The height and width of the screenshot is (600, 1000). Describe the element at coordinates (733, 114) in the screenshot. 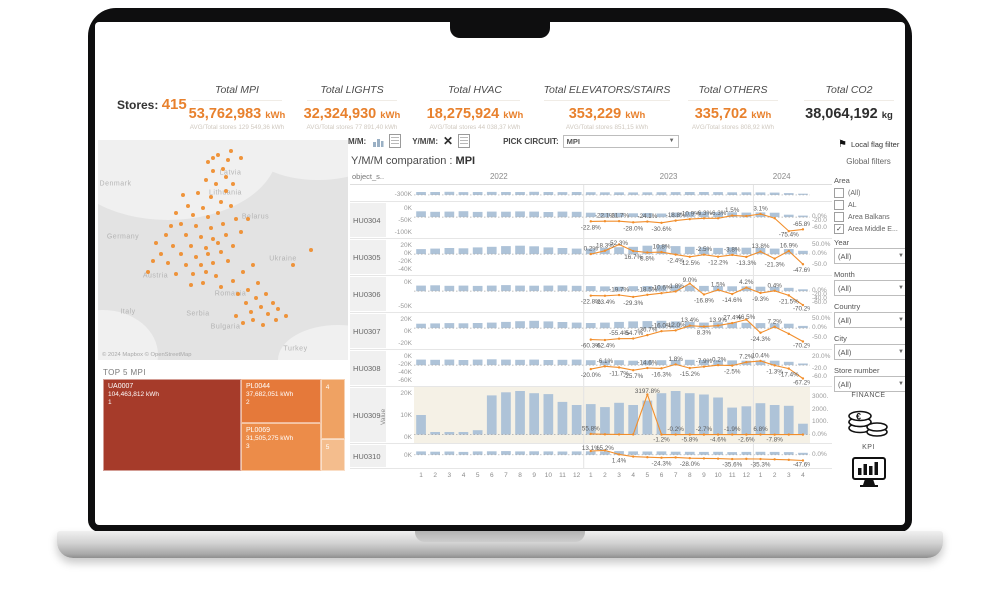

I see `kpi-value: 335,702 kWh` at that location.